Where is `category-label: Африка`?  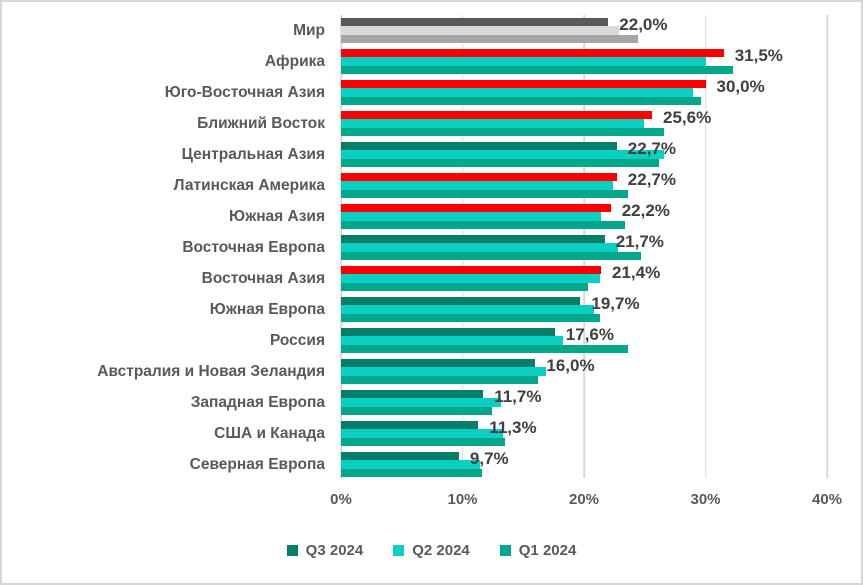 category-label: Африка is located at coordinates (294, 61).